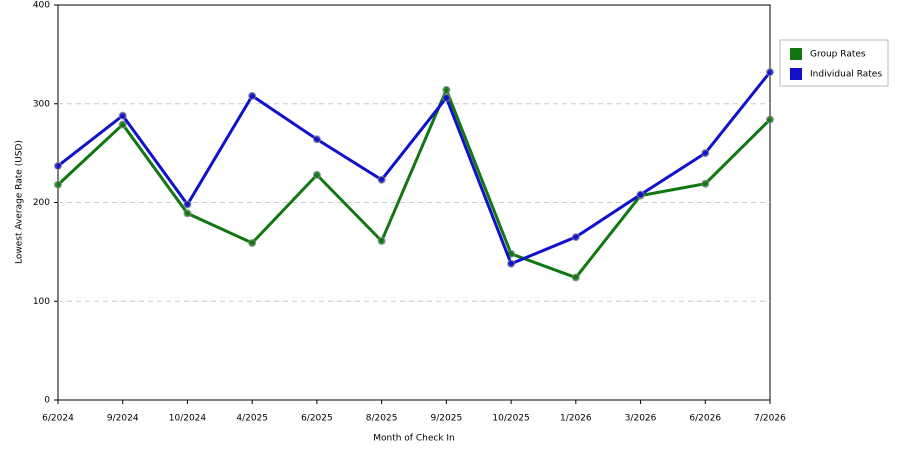  What do you see at coordinates (20, 202) in the screenshot?
I see `y-axis-label: Lowest Average Rate (USD)` at bounding box center [20, 202].